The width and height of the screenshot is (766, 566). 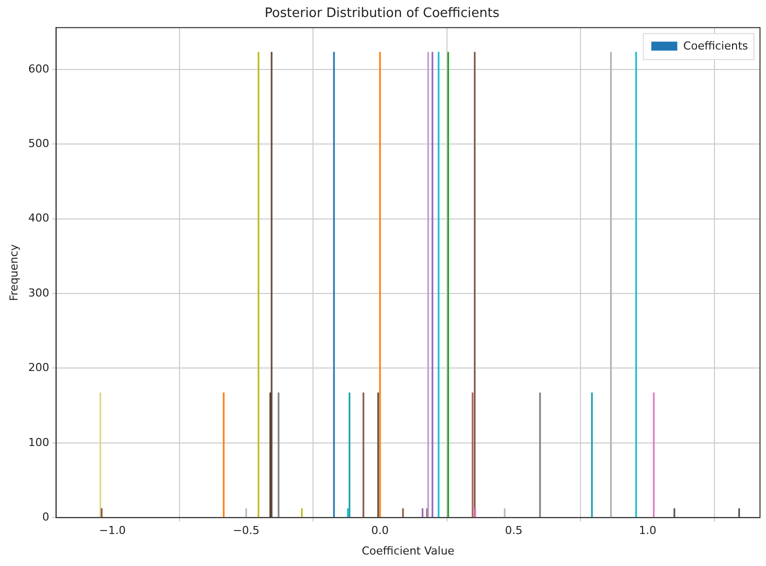 I want to click on x-tick-label: −0.5, so click(x=246, y=531).